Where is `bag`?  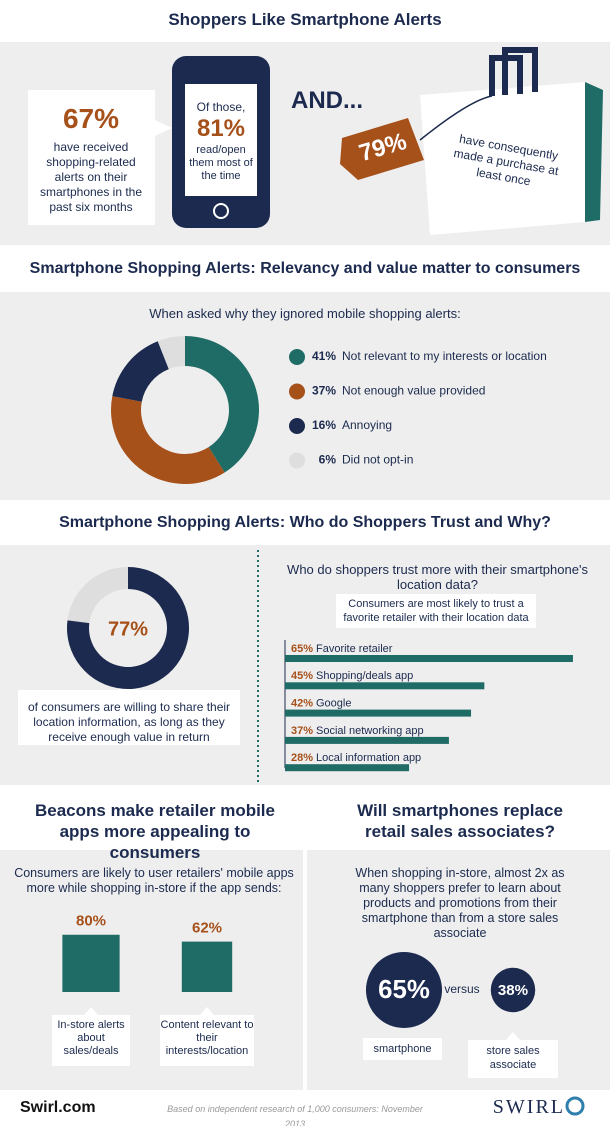 bag is located at coordinates (502, 158).